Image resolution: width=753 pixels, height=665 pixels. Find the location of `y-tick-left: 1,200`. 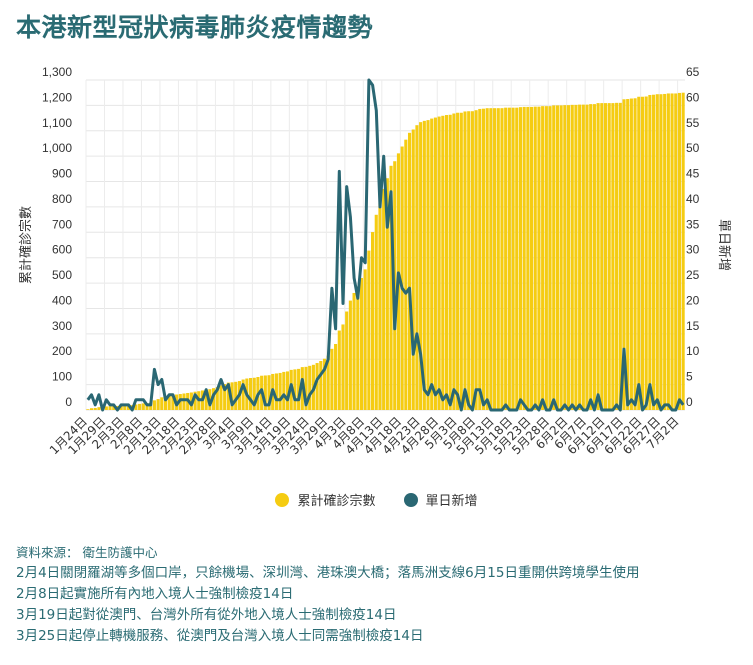

y-tick-left: 1,200 is located at coordinates (57, 97).